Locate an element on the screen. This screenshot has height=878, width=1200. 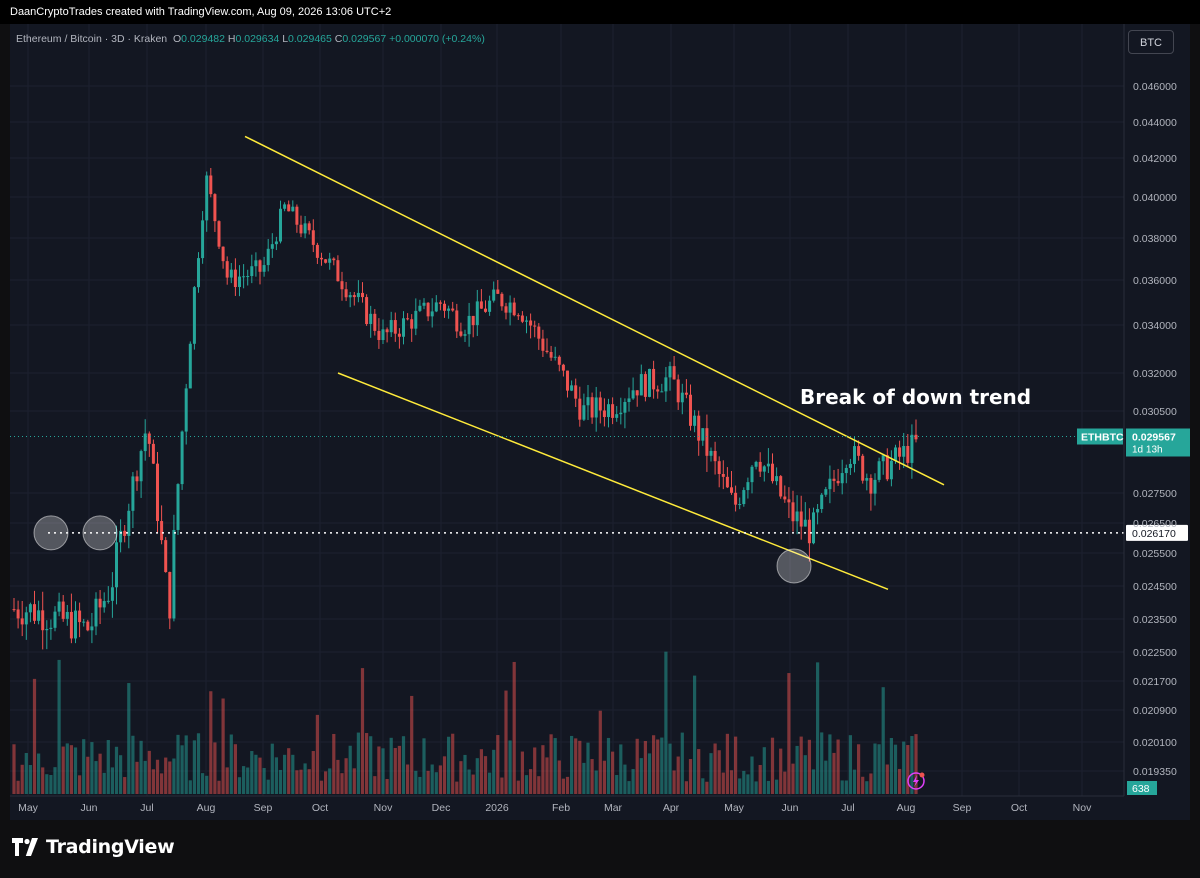
notification-dot is located at coordinates (922, 775).